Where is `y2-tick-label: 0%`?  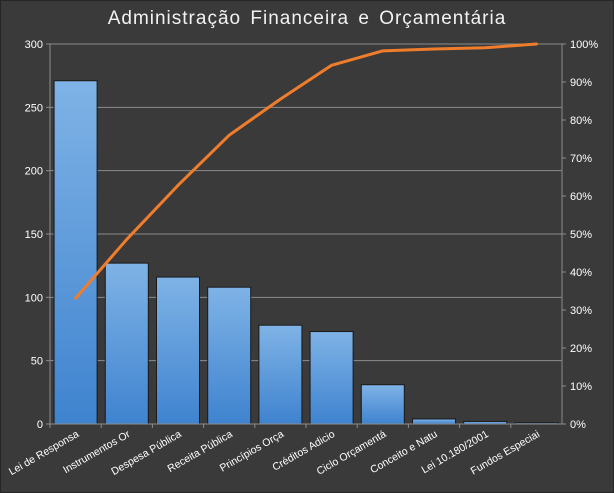 y2-tick-label: 0% is located at coordinates (578, 425).